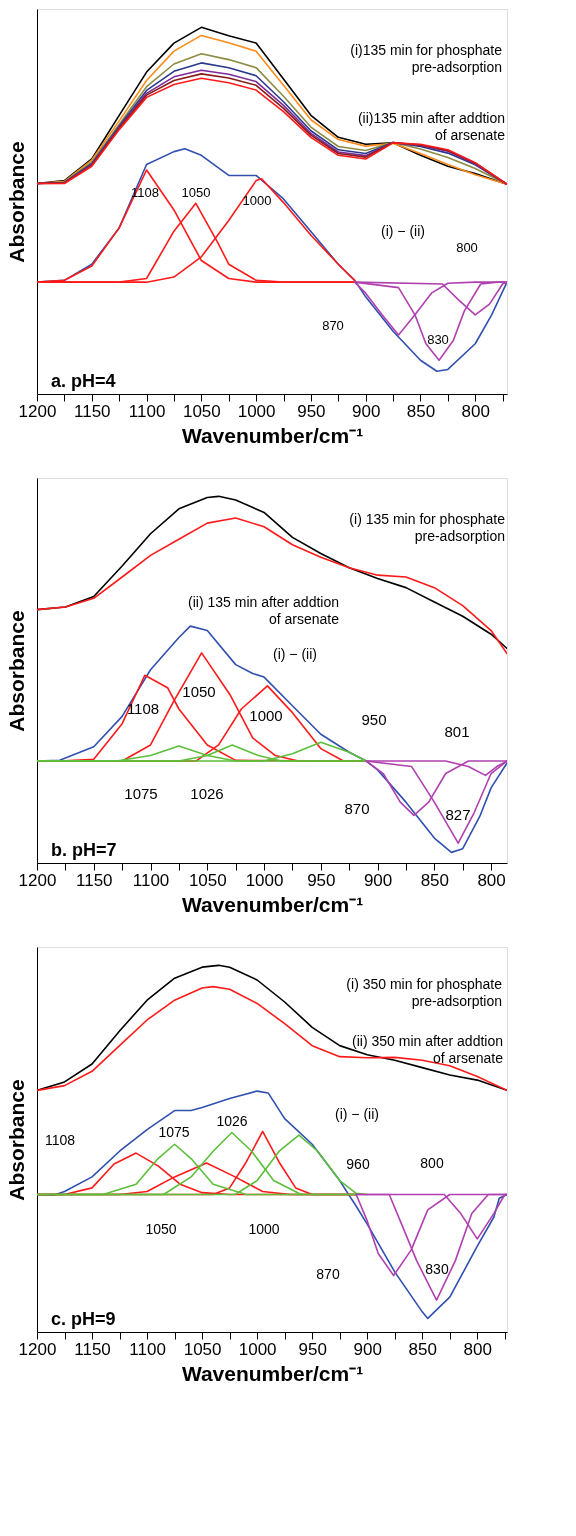  I want to click on annotation: (i) 350 min for phosphate pre-adsorption, so click(424, 992).